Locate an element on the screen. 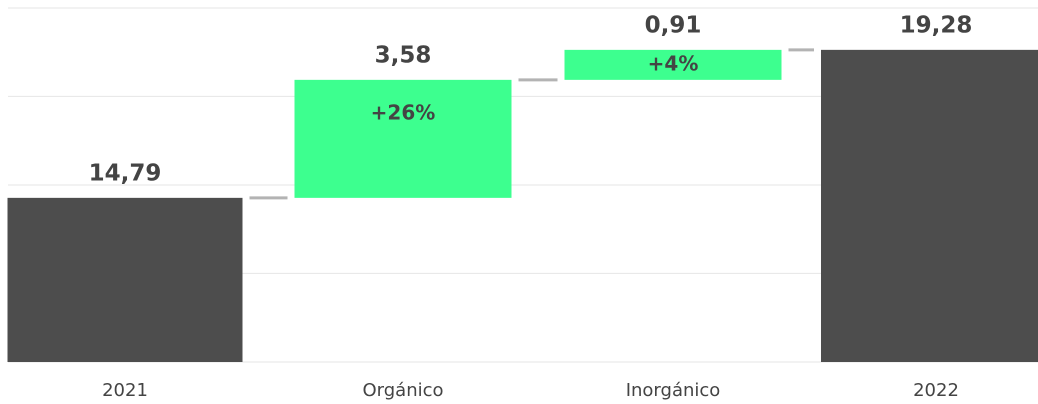 This screenshot has width=1038, height=404. value-label: 0,91 is located at coordinates (673, 25).